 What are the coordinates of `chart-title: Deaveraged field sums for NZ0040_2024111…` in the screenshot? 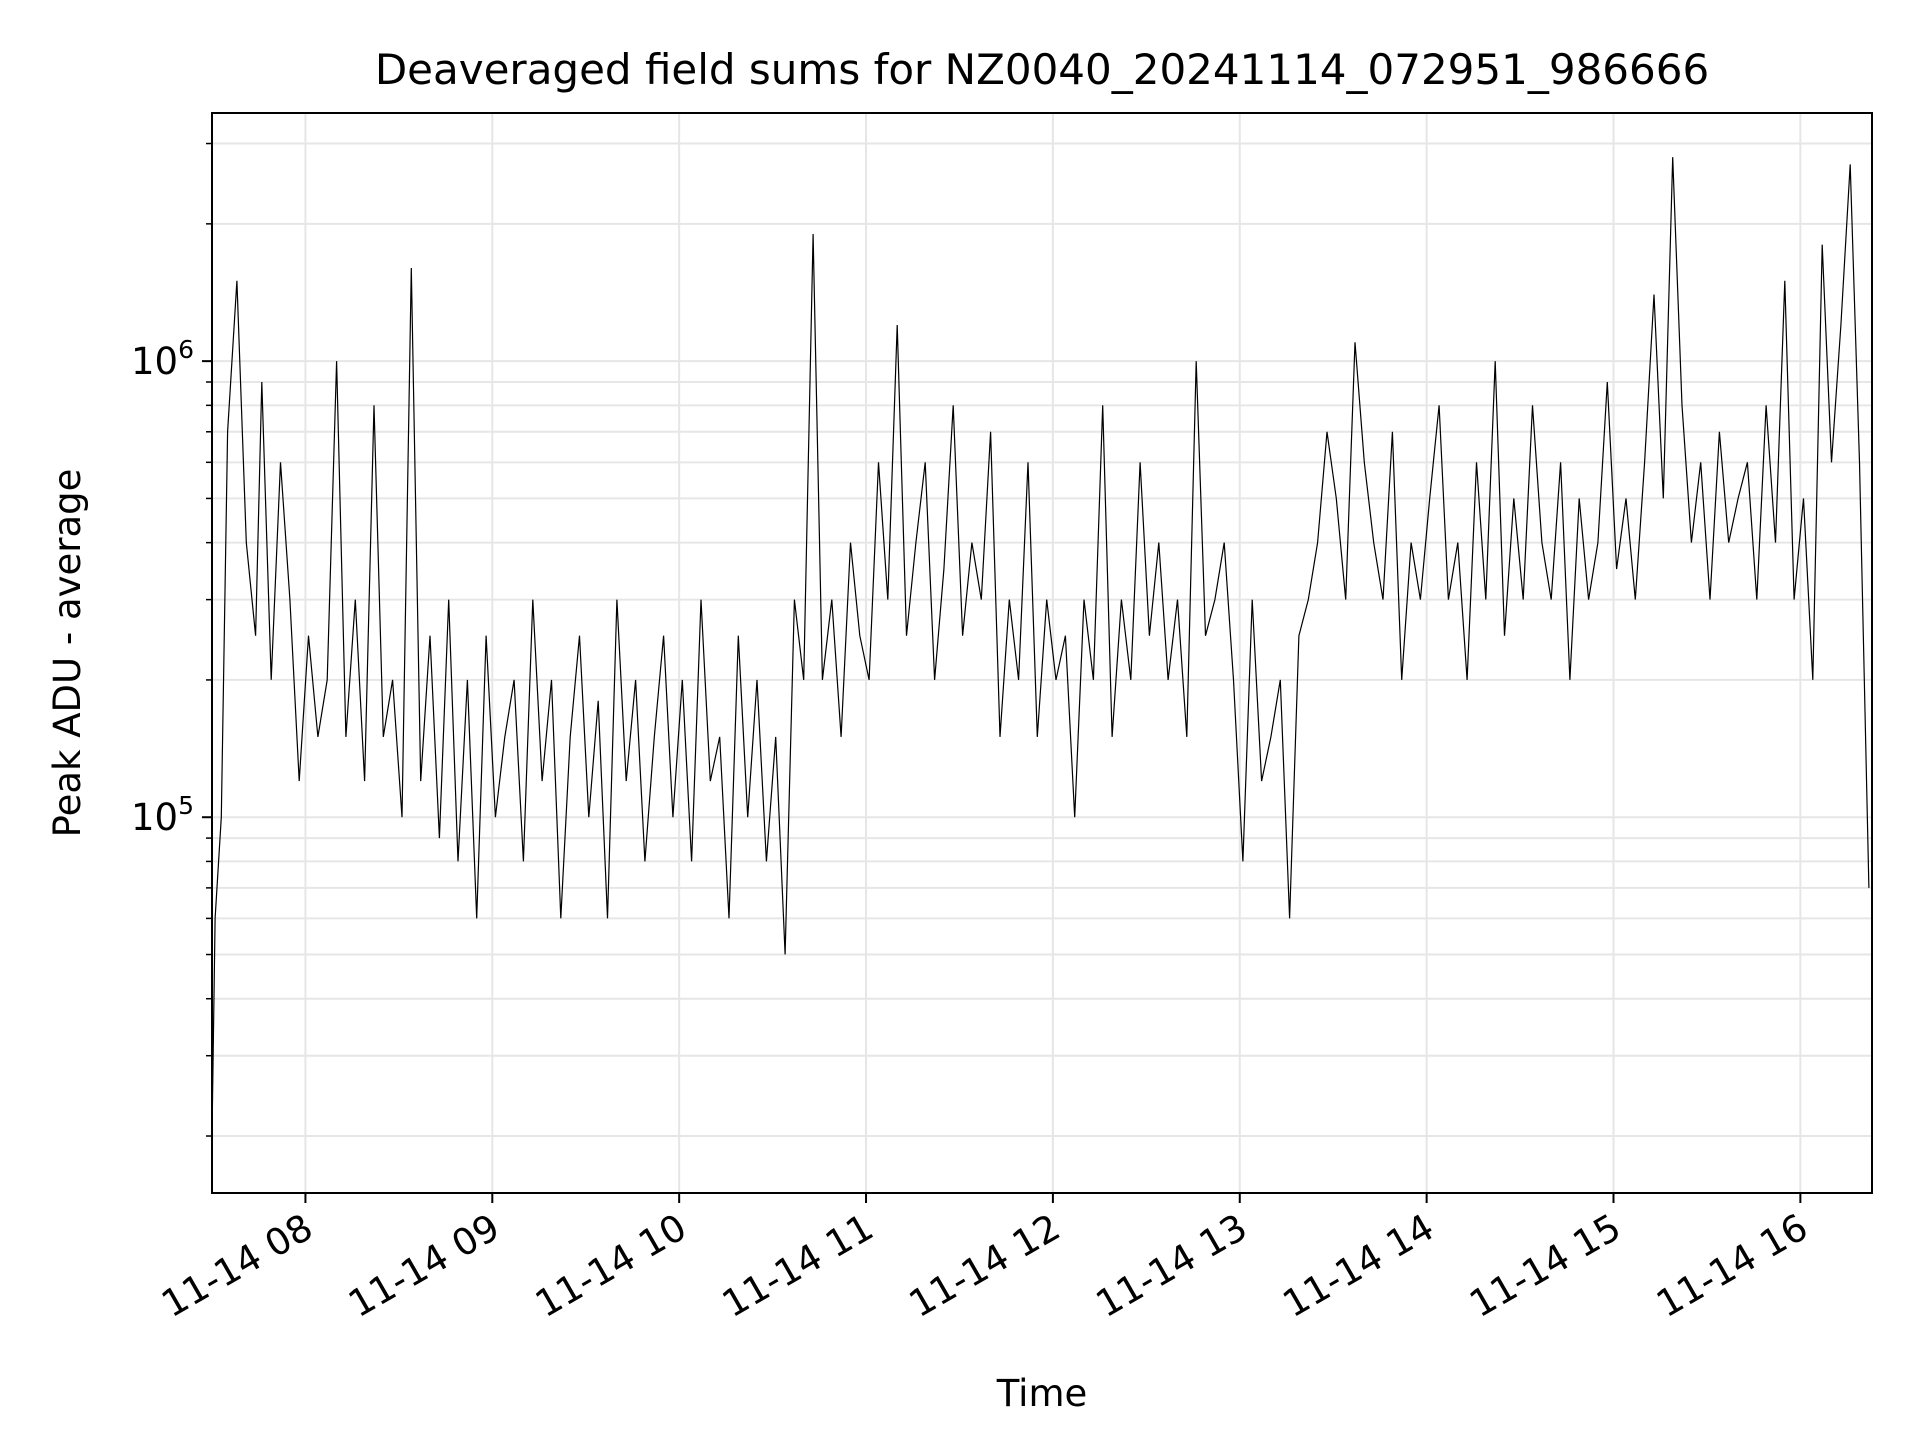 It's located at (1042, 69).